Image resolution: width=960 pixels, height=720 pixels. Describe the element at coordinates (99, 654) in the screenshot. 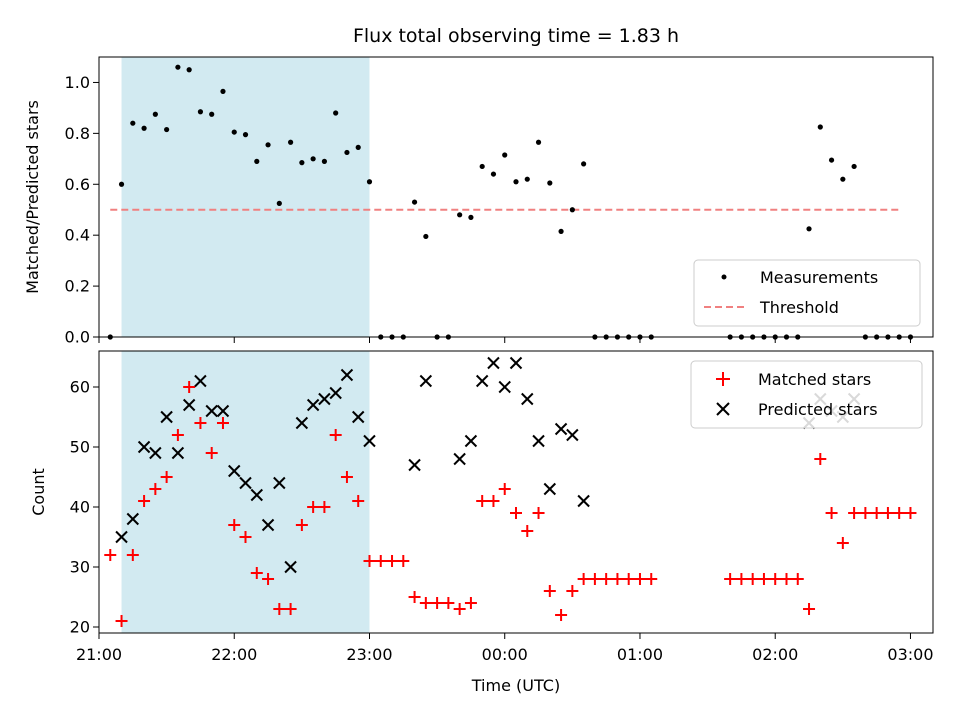

I see `x-tick-label: 21:00` at that location.